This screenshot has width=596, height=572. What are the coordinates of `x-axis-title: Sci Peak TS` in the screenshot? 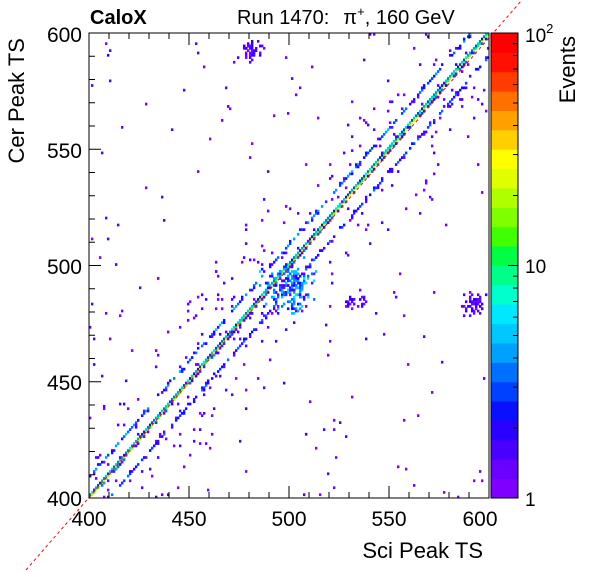 It's located at (422, 550).